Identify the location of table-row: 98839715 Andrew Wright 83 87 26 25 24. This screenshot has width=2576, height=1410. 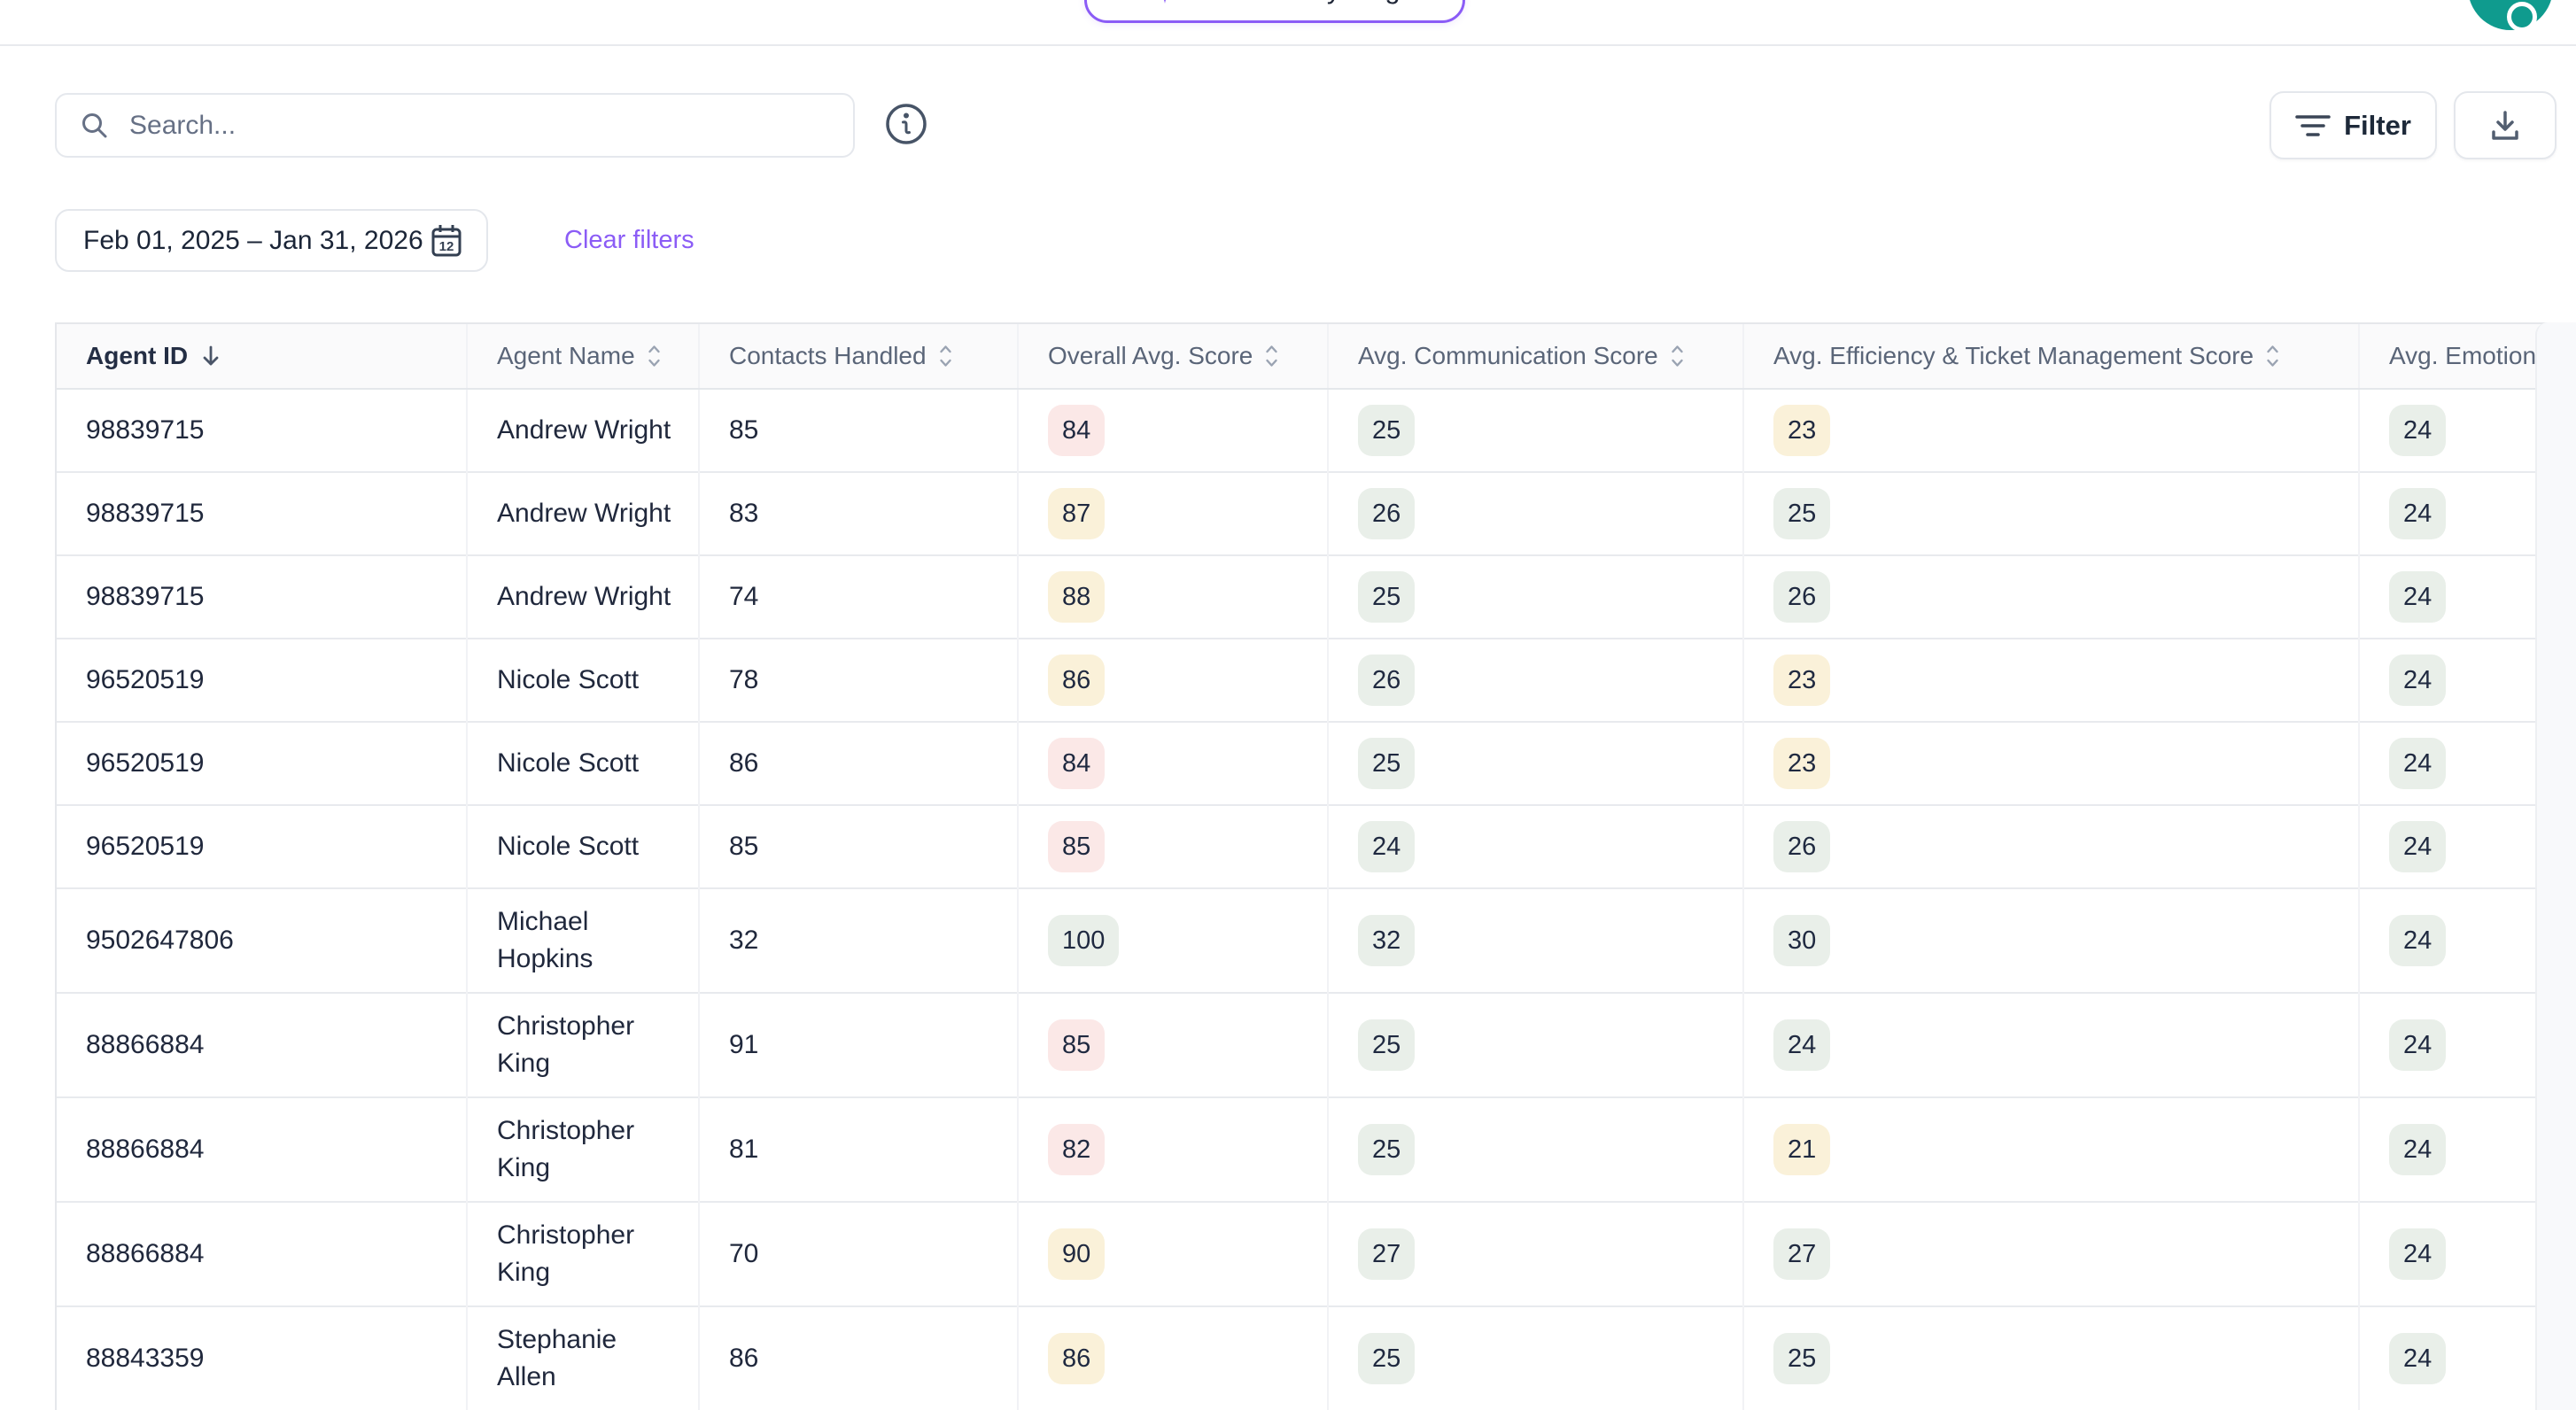
(1316, 513).